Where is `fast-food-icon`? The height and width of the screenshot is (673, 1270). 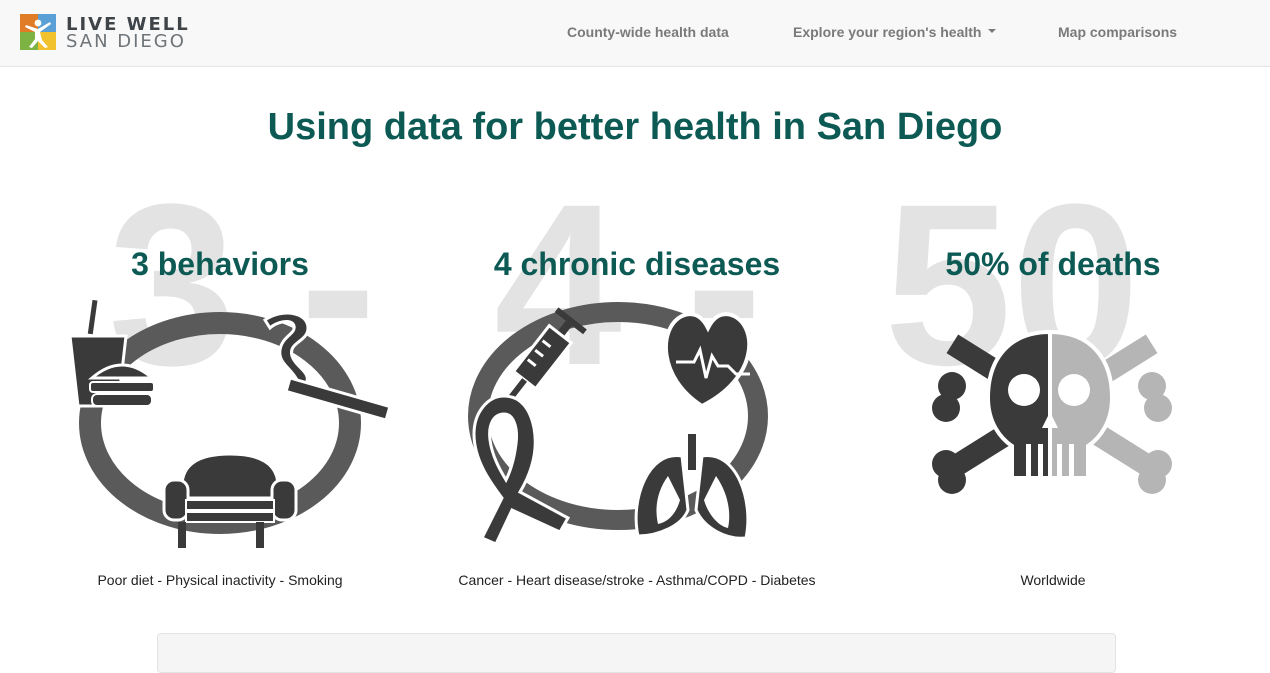 fast-food-icon is located at coordinates (112, 353).